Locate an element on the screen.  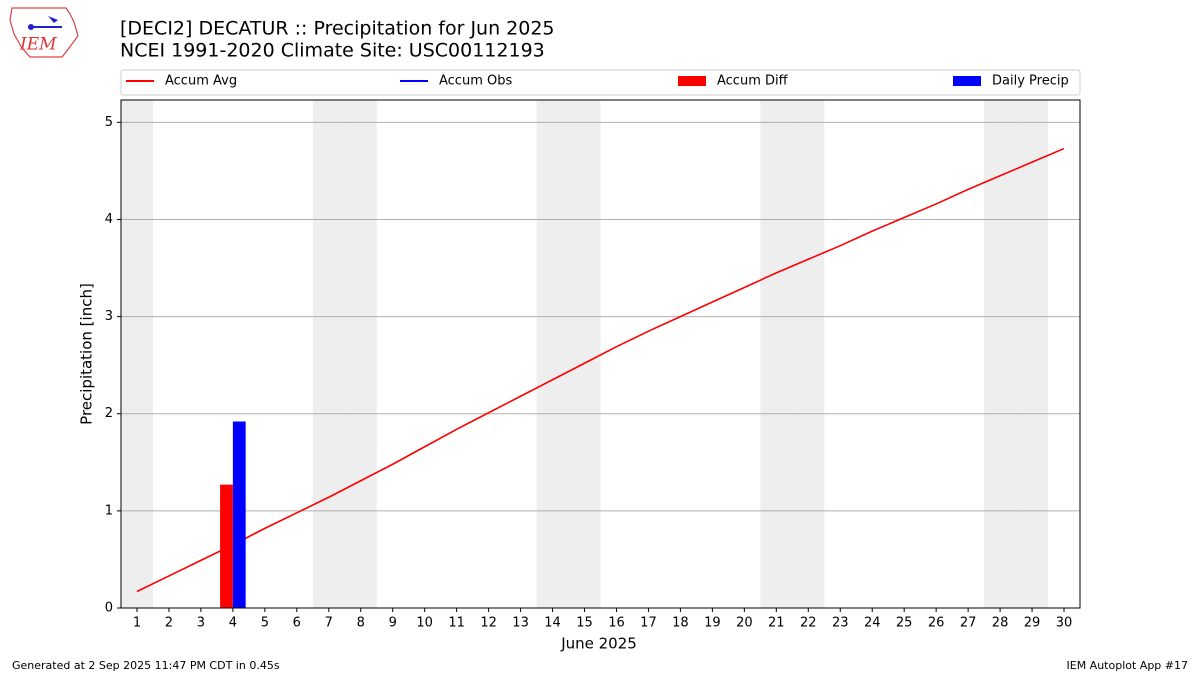
x-tick-label: 27 is located at coordinates (968, 623).